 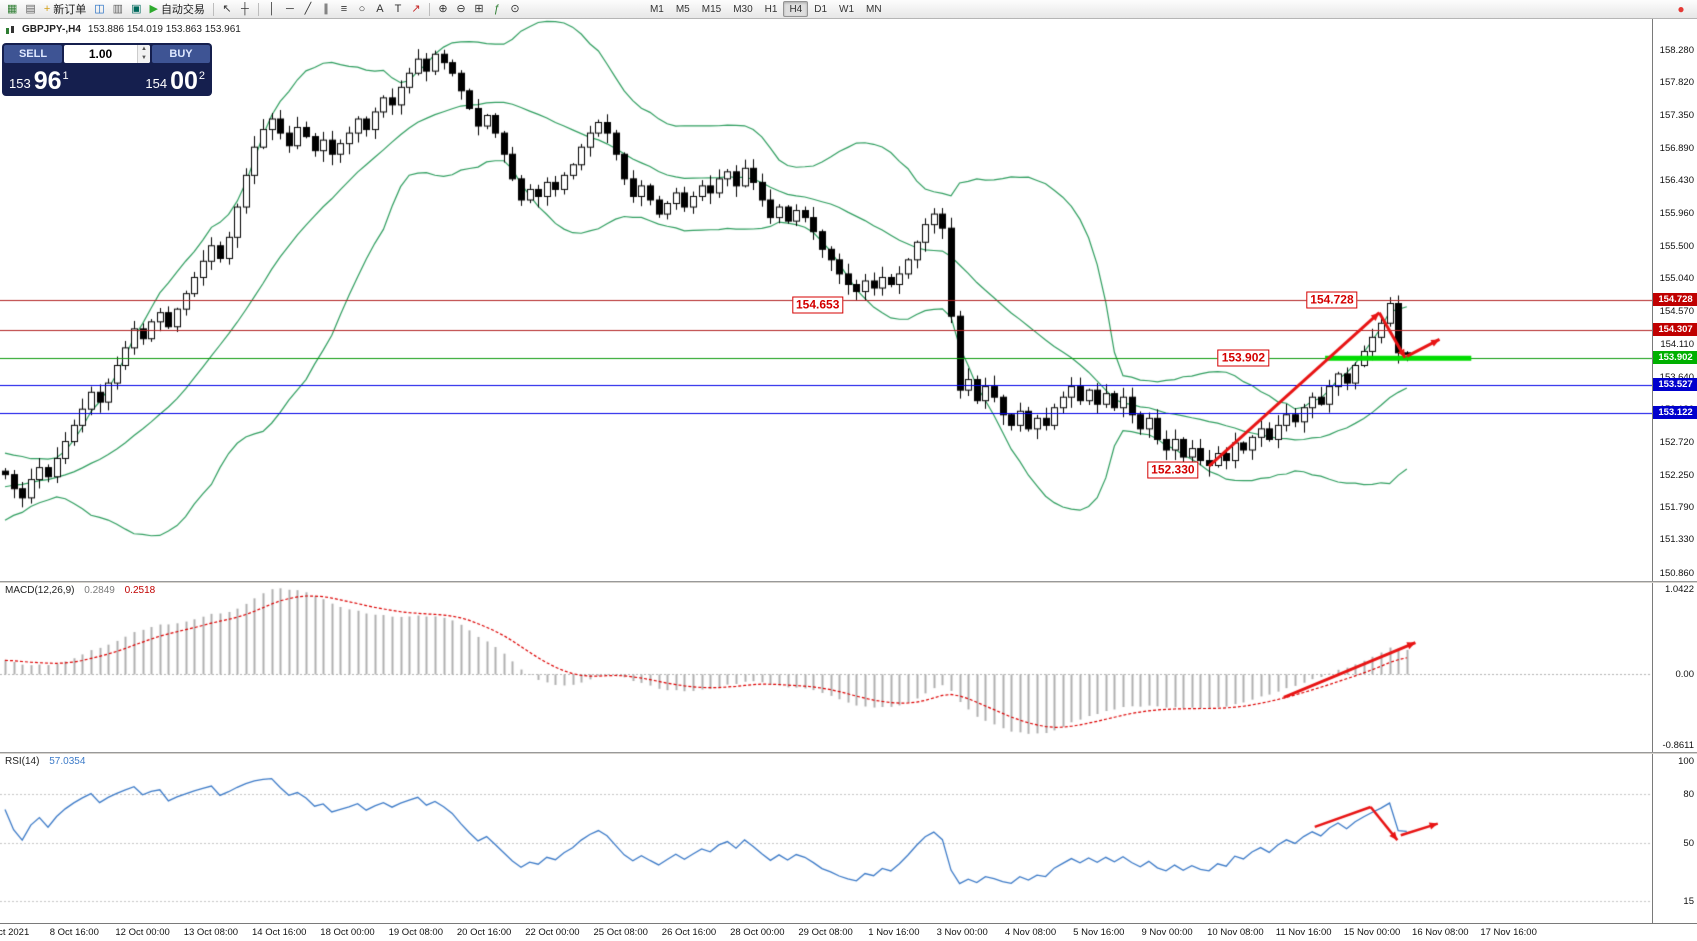 What do you see at coordinates (1676, 181) in the screenshot?
I see `price-tick: 156.430` at bounding box center [1676, 181].